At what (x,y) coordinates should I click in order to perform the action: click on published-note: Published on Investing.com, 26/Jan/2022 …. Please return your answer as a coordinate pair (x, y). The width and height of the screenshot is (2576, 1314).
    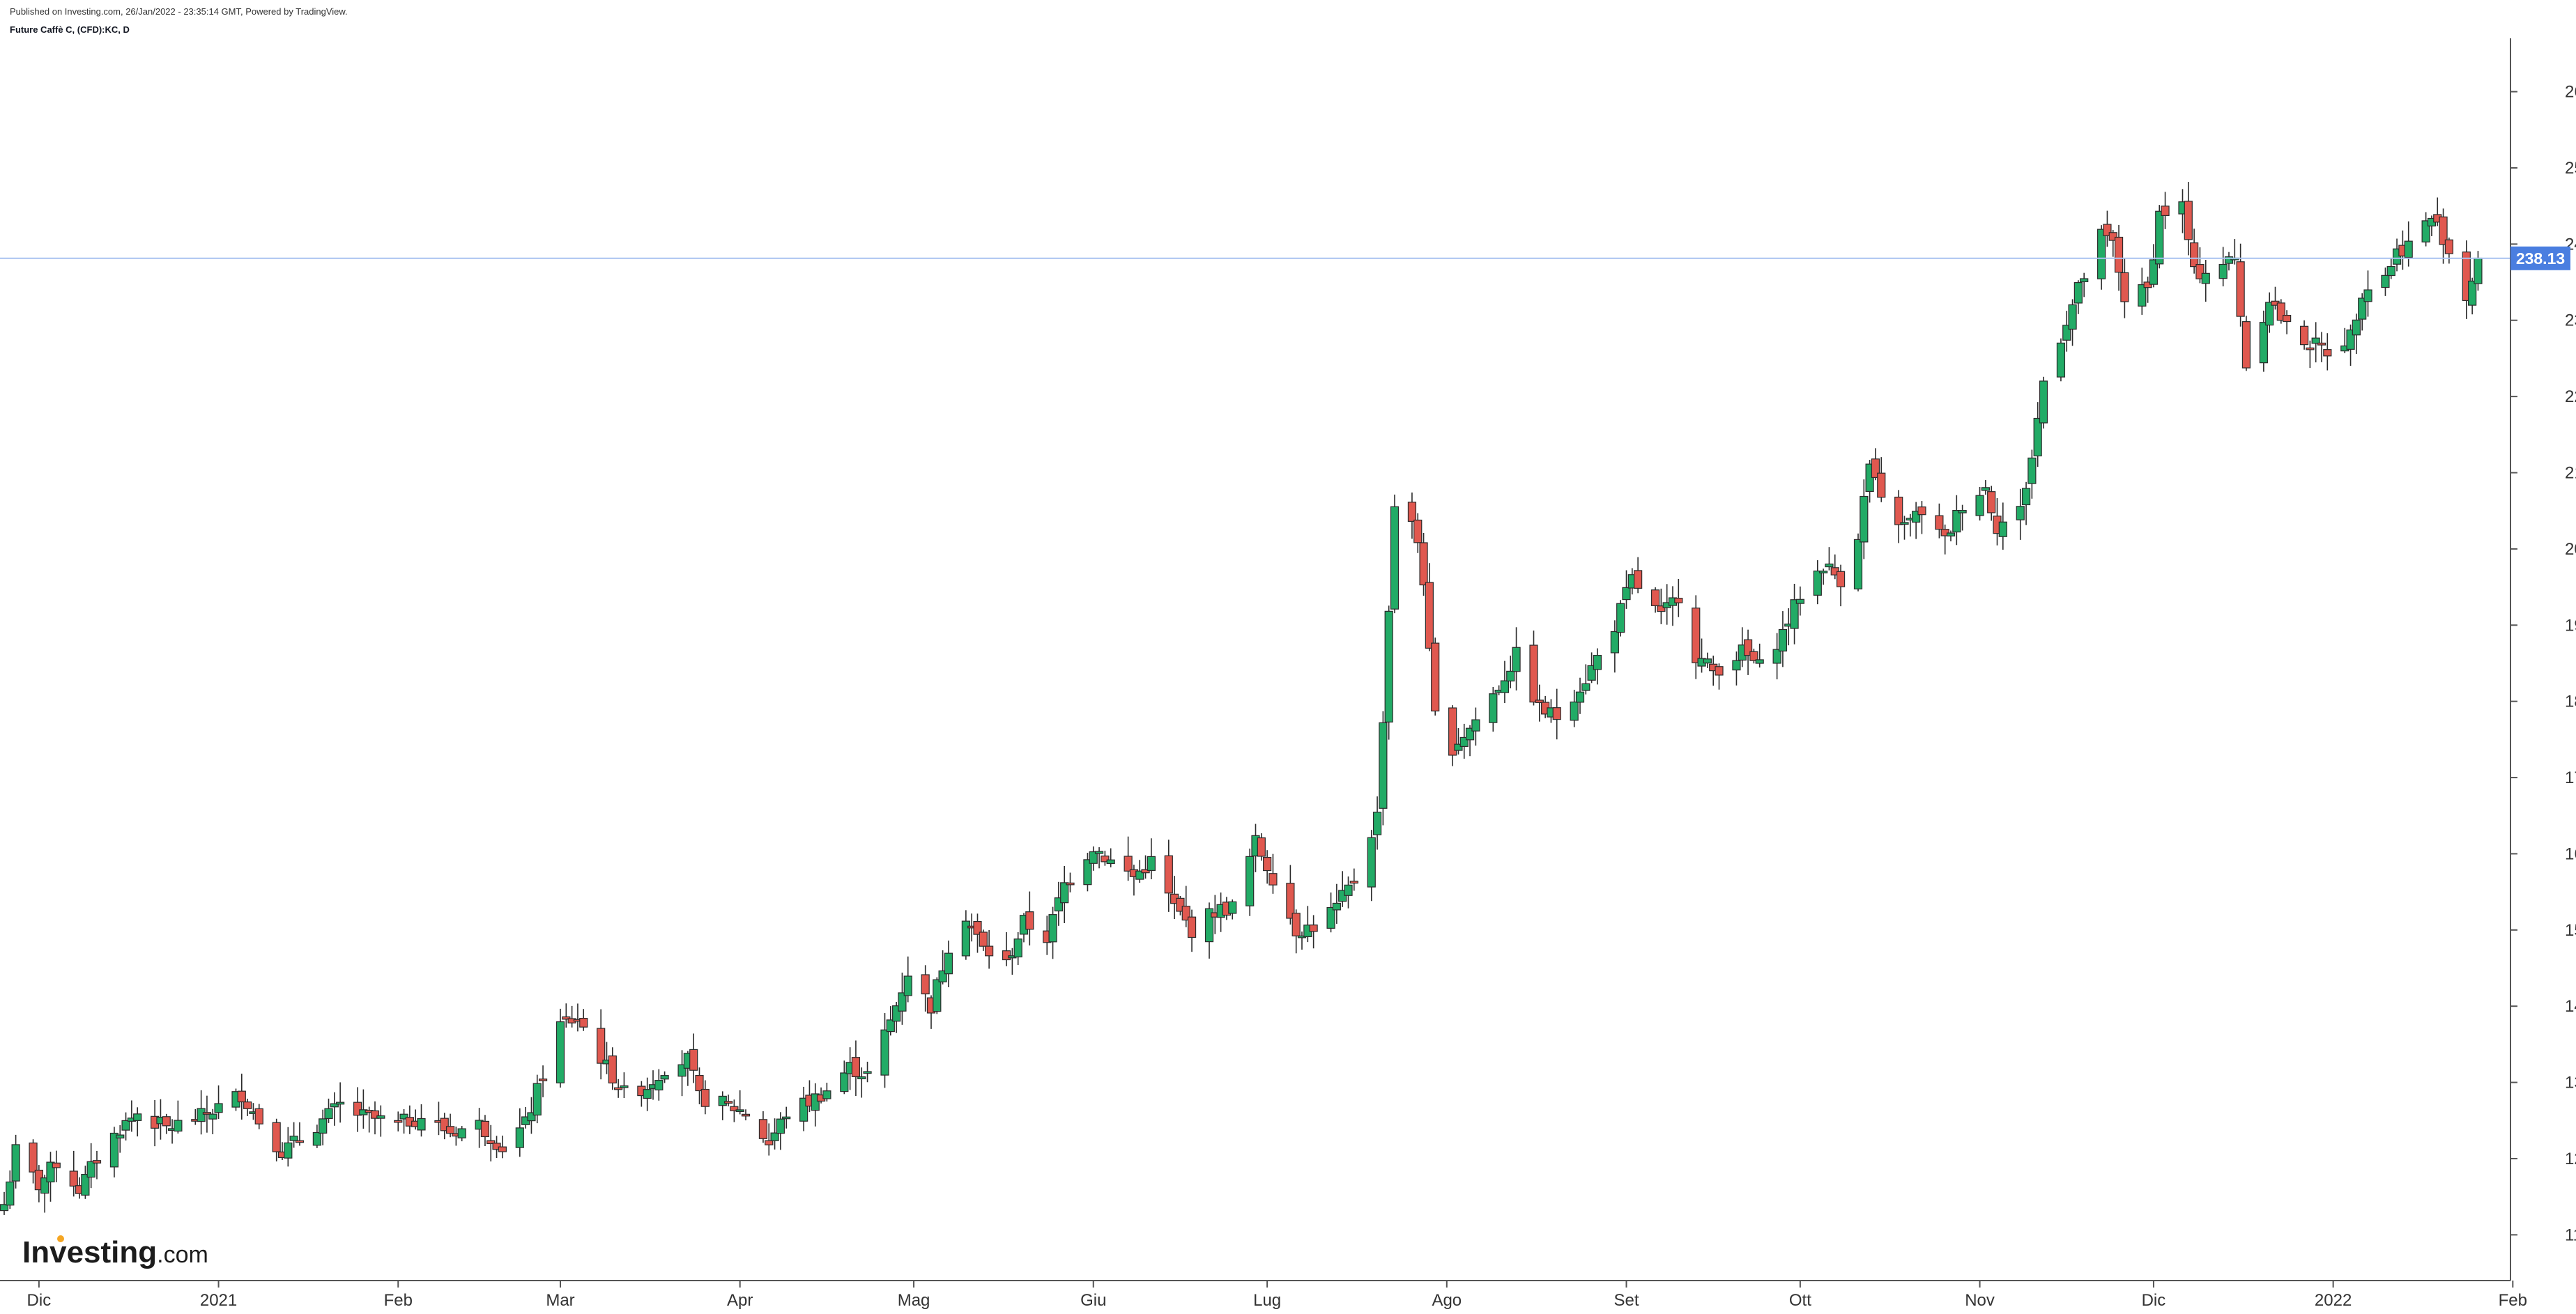
    Looking at the image, I should click on (179, 11).